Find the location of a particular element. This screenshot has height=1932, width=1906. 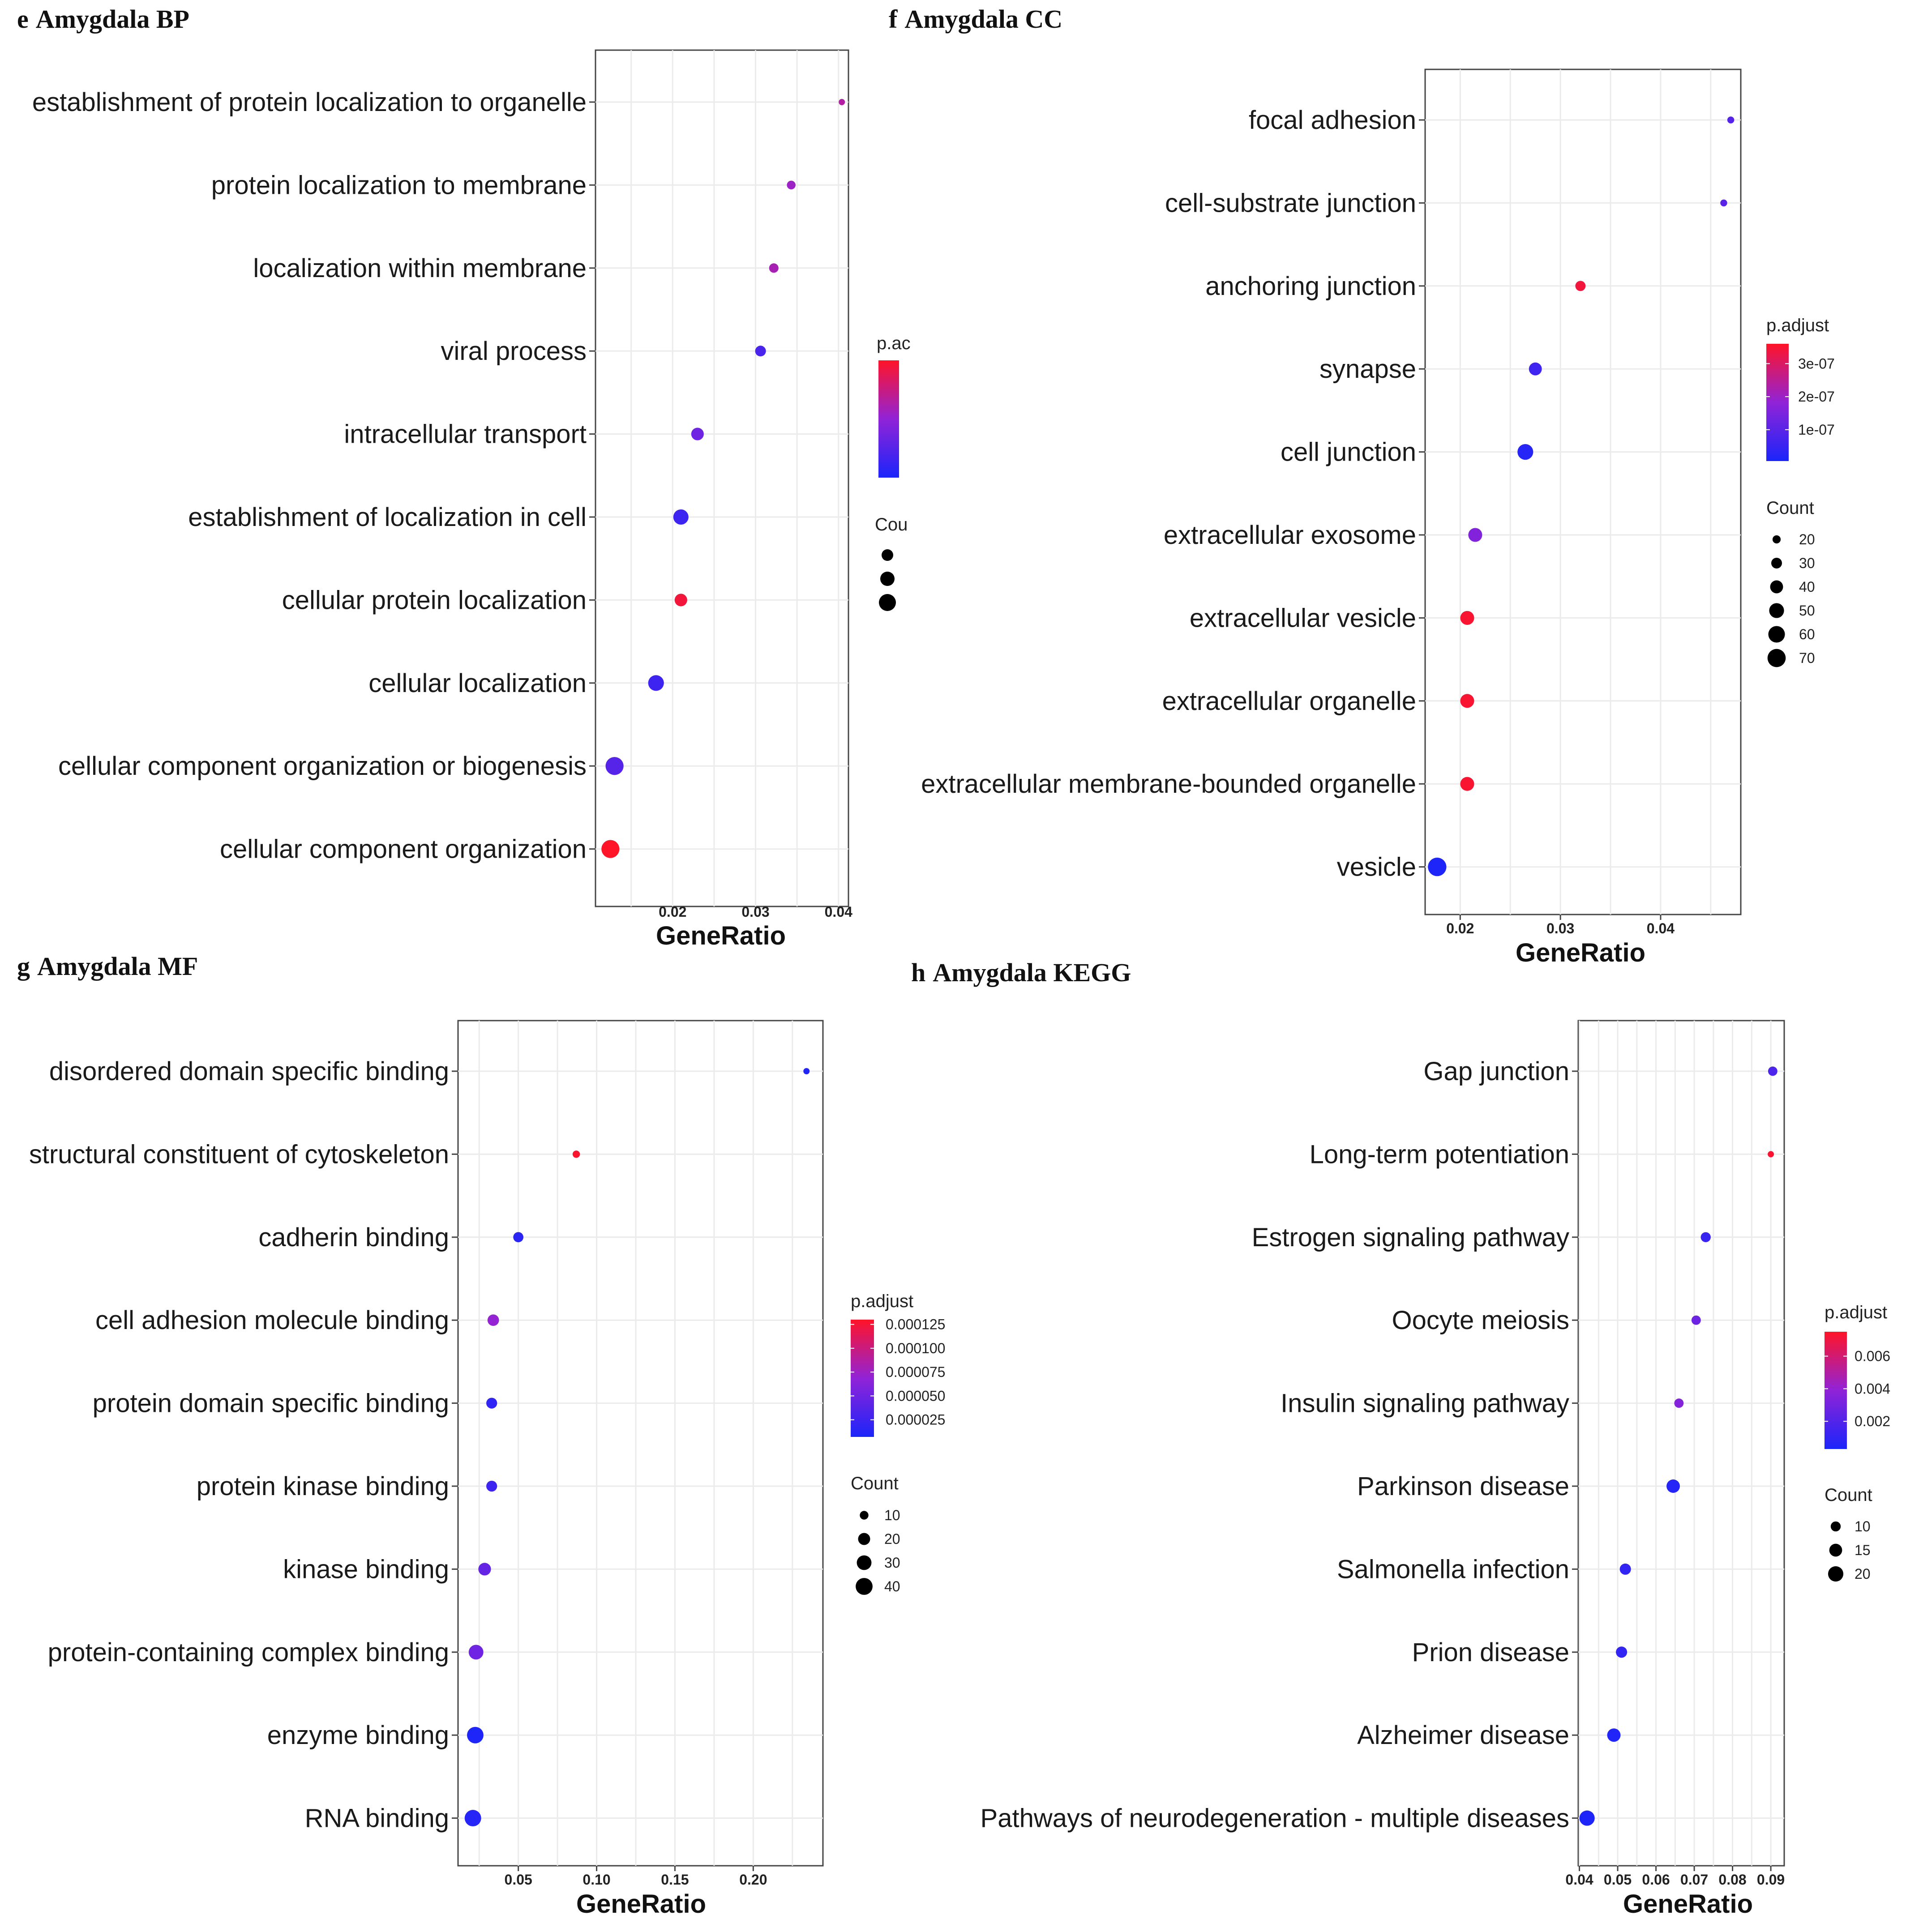

term-label: vesicle is located at coordinates (1376, 867).